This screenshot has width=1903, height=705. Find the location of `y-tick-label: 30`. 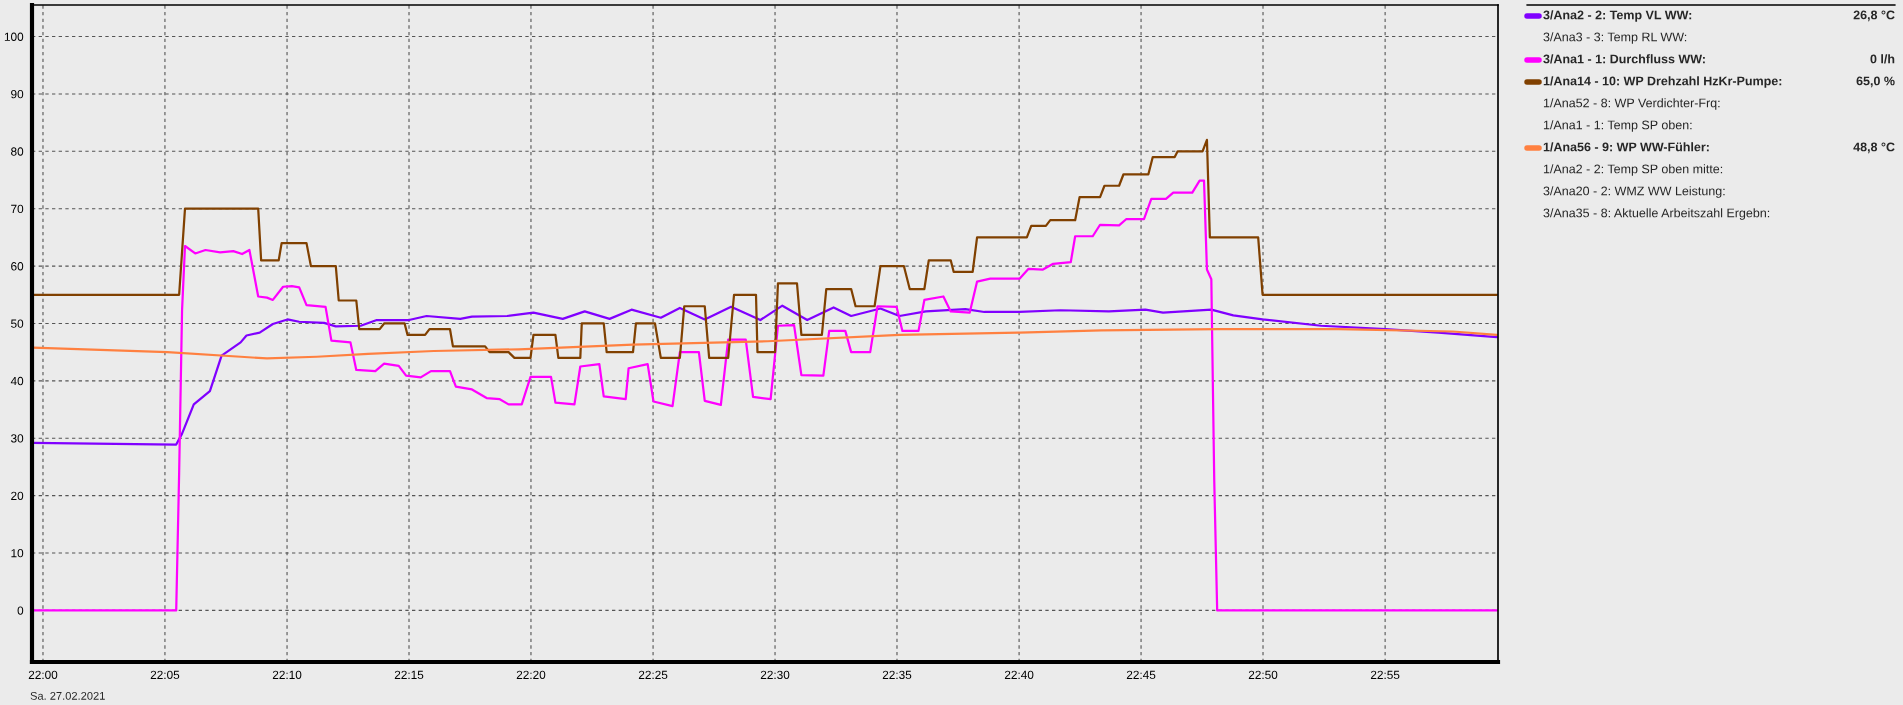

y-tick-label: 30 is located at coordinates (17, 438).